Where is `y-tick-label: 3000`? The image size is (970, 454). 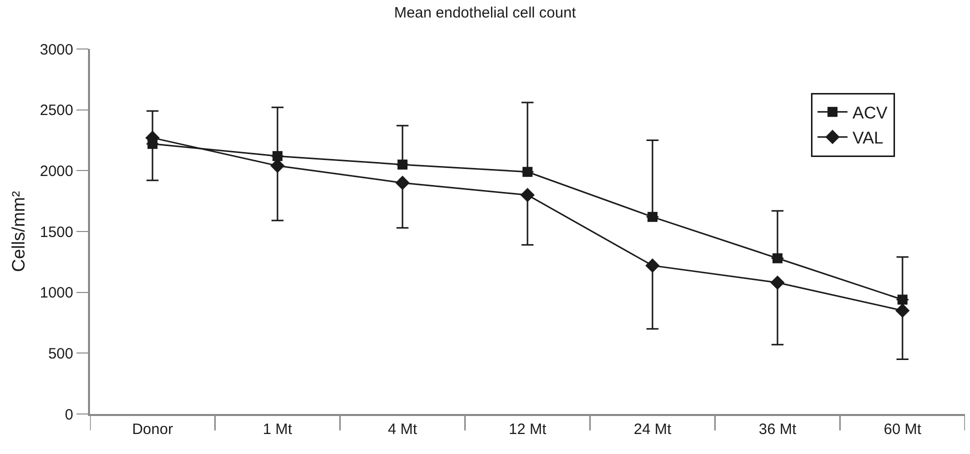
y-tick-label: 3000 is located at coordinates (57, 49).